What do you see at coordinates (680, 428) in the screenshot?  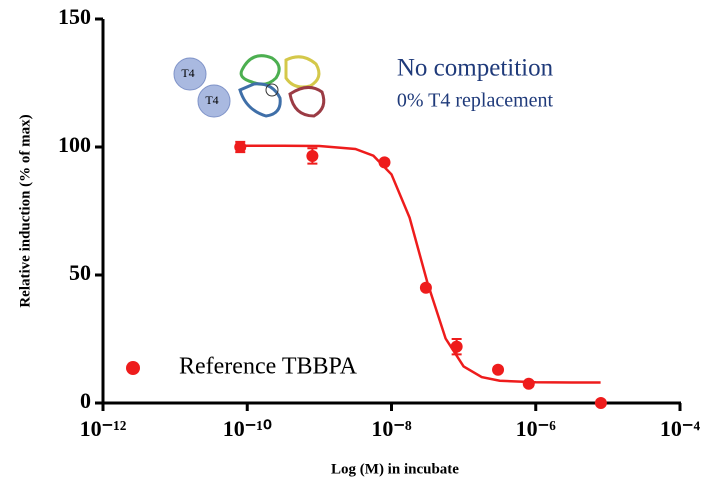 I see `x-tick-label: 10⁻⁴` at bounding box center [680, 428].